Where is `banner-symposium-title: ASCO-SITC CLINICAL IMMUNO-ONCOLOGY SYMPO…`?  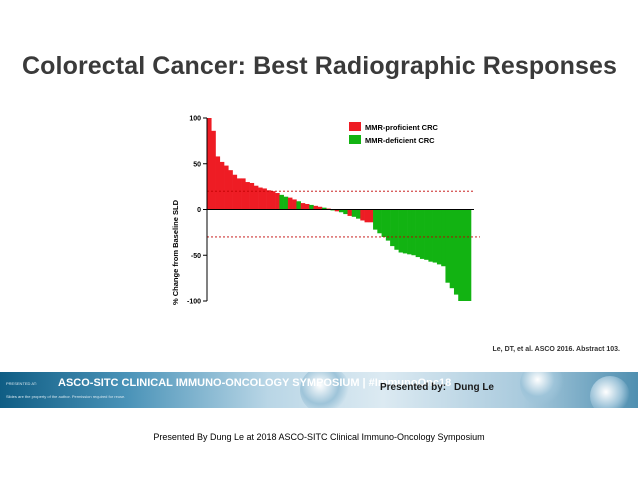 banner-symposium-title: ASCO-SITC CLINICAL IMMUNO-ONCOLOGY SYMPO… is located at coordinates (255, 383).